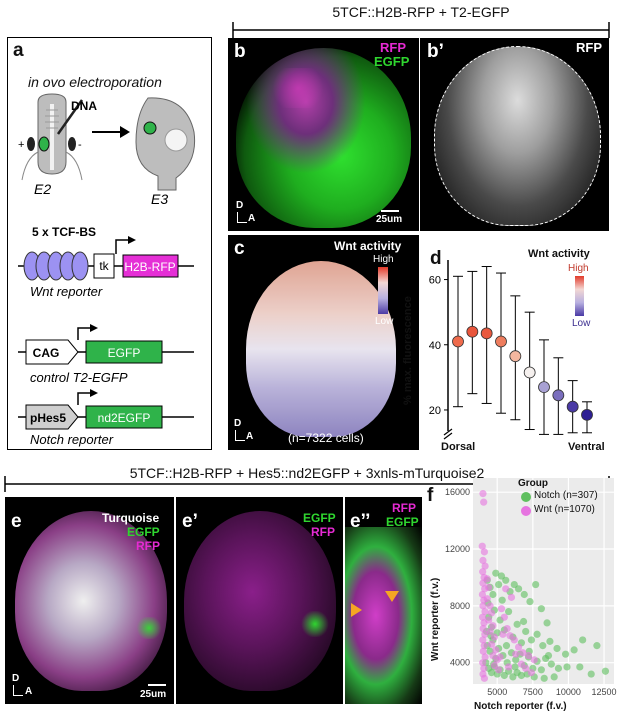 This screenshot has width=617, height=719. I want to click on panel-b-legend-rfp: RFP, so click(393, 47).